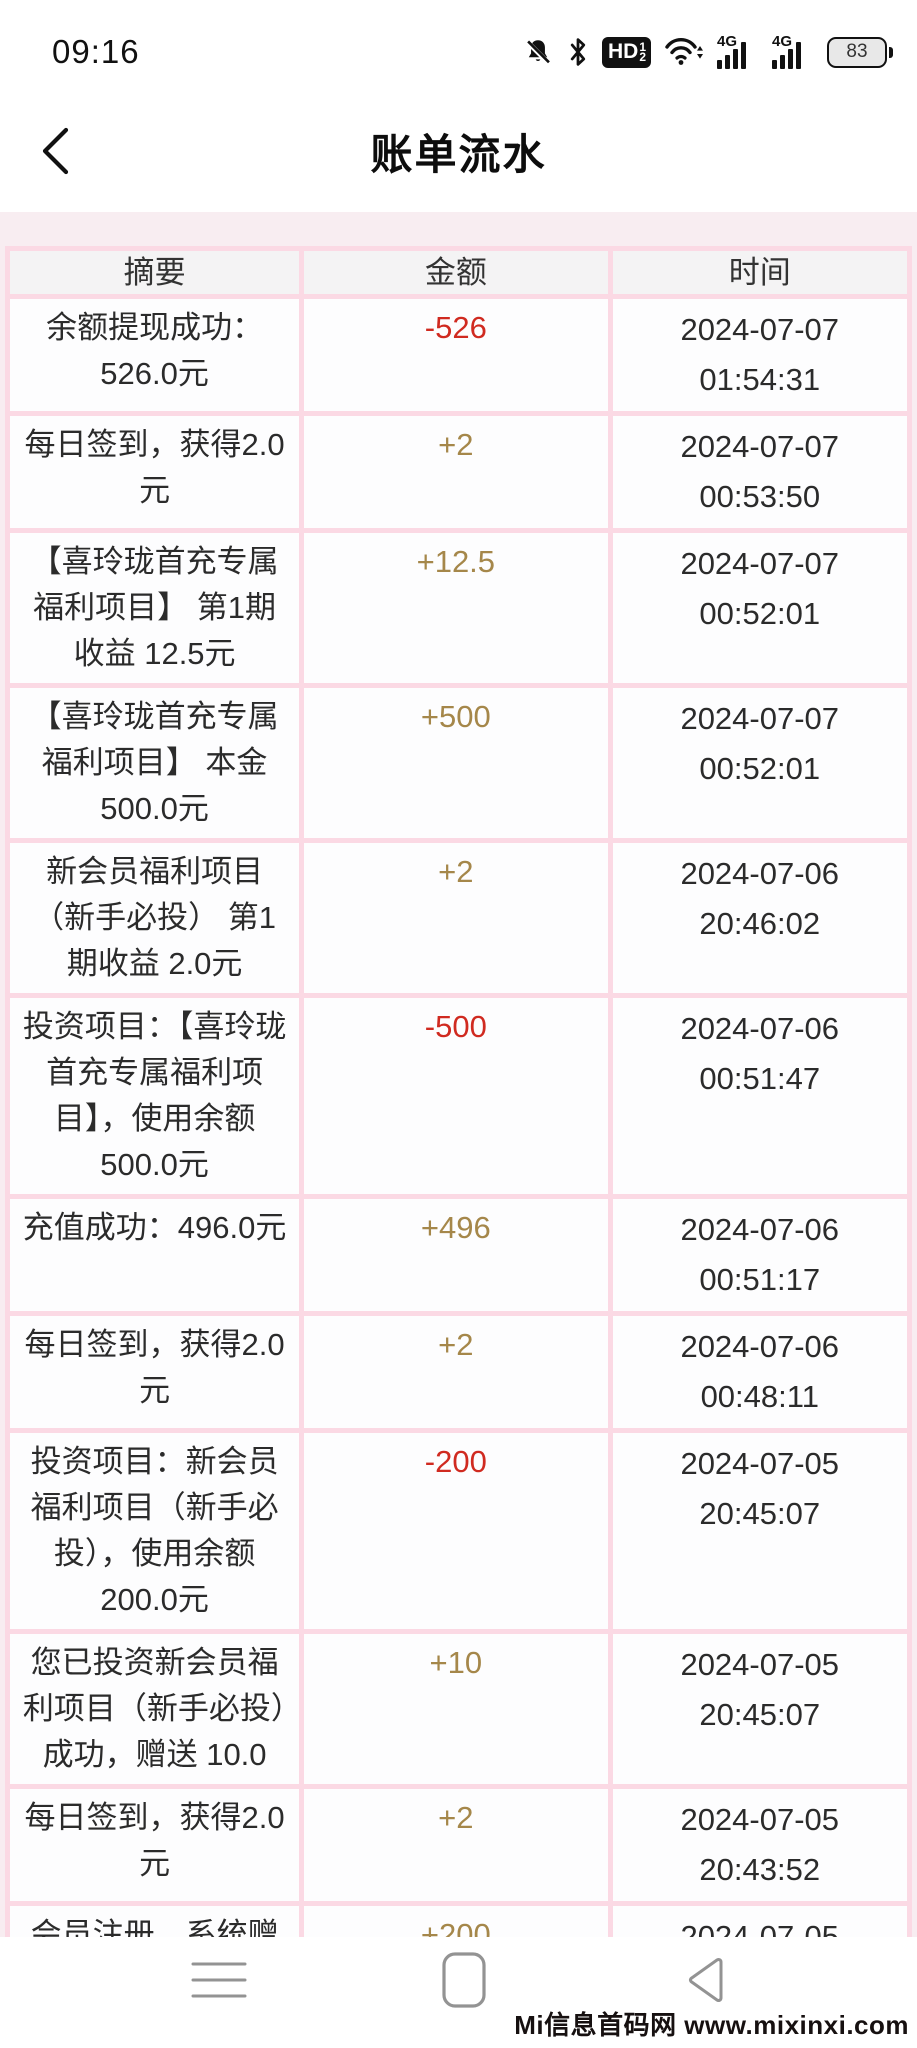 This screenshot has height=2048, width=917. Describe the element at coordinates (759, 272) in the screenshot. I see `column-header-time: 时间` at that location.